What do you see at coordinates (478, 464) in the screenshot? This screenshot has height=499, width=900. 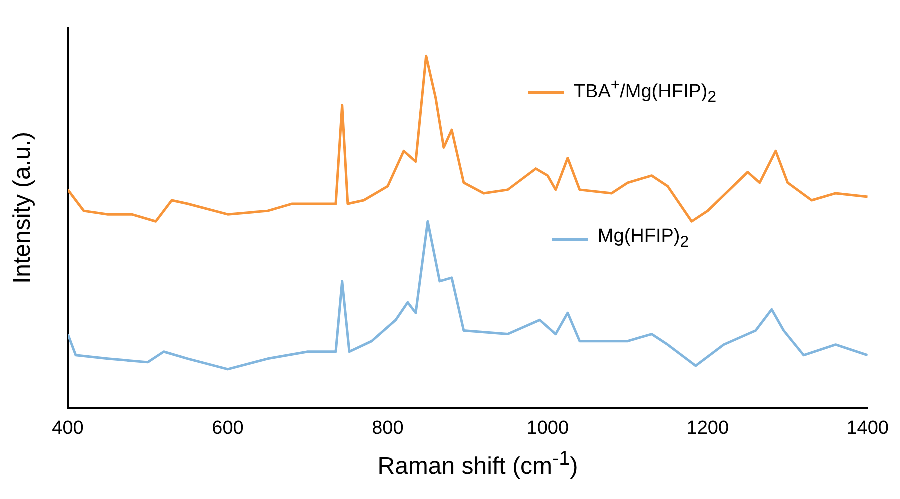 I see `x-axis-title: Raman shift (cm$^{-1}$)` at bounding box center [478, 464].